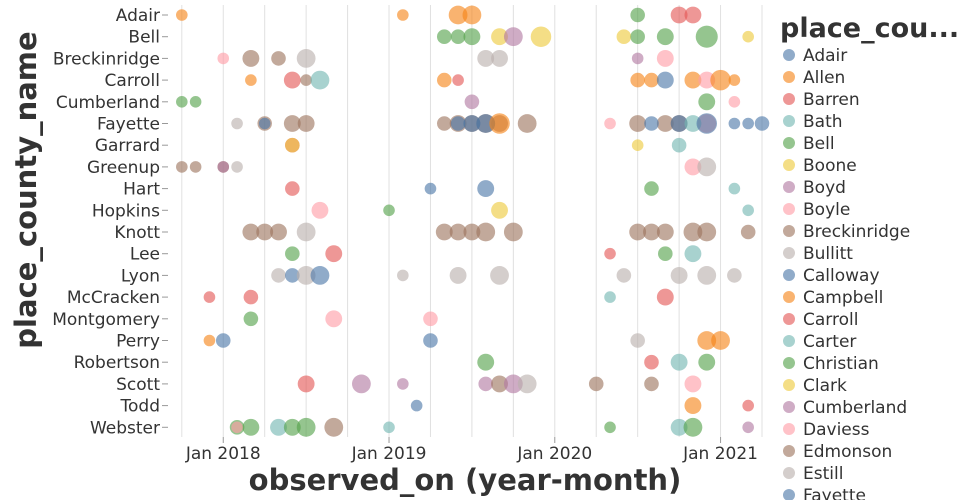 The image size is (960, 500). Describe the element at coordinates (127, 146) in the screenshot. I see `y-tick-label: Garrard` at that location.